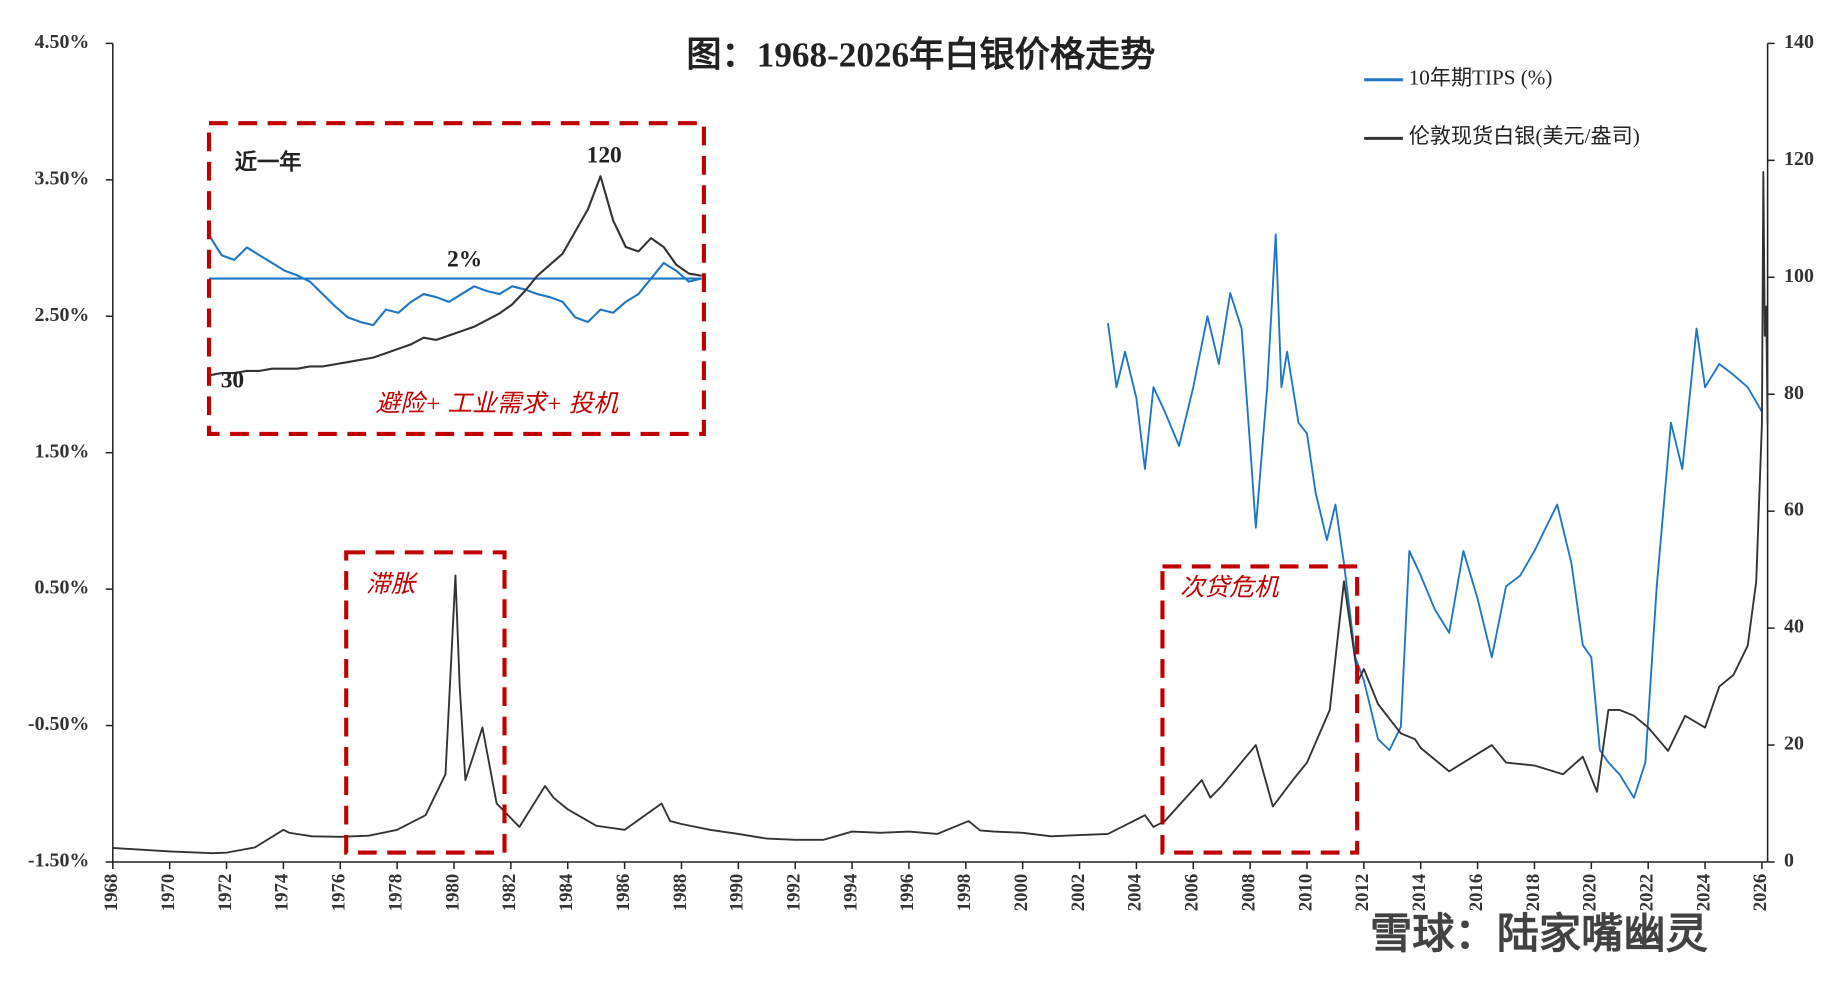  I want to click on y2-tick-label: 120, so click(1799, 159).